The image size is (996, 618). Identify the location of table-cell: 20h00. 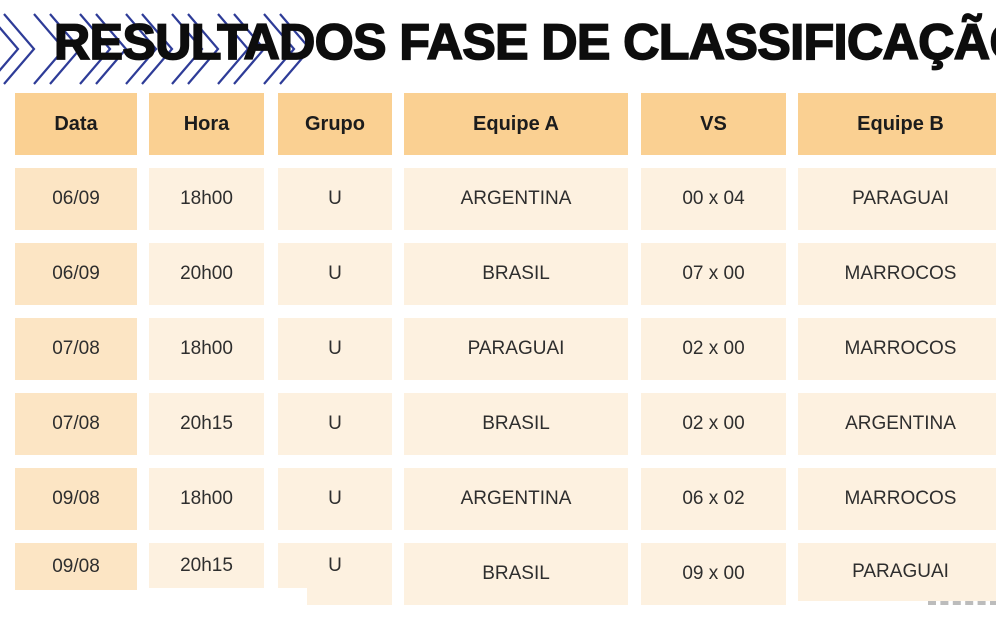
(206, 274).